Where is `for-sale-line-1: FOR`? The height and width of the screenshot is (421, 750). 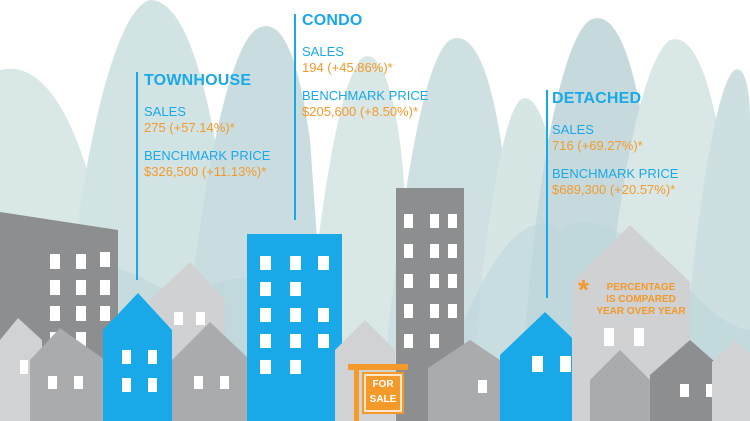 for-sale-line-1: FOR is located at coordinates (383, 384).